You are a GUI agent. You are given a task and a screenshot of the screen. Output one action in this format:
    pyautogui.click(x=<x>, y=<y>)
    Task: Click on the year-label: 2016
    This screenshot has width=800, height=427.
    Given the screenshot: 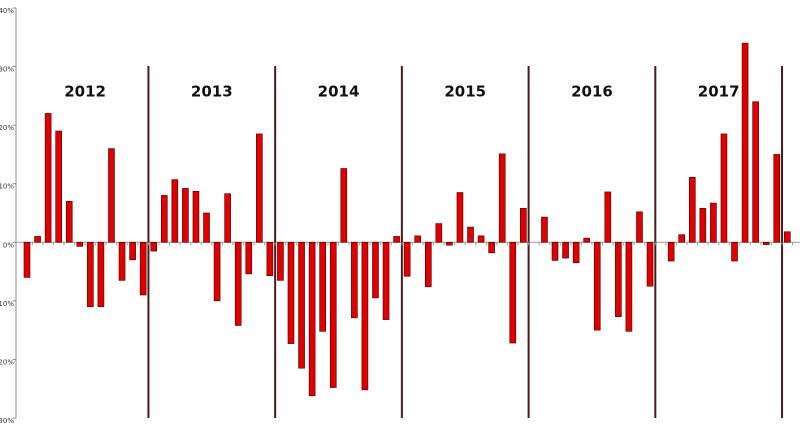 What is the action you would take?
    pyautogui.click(x=592, y=92)
    